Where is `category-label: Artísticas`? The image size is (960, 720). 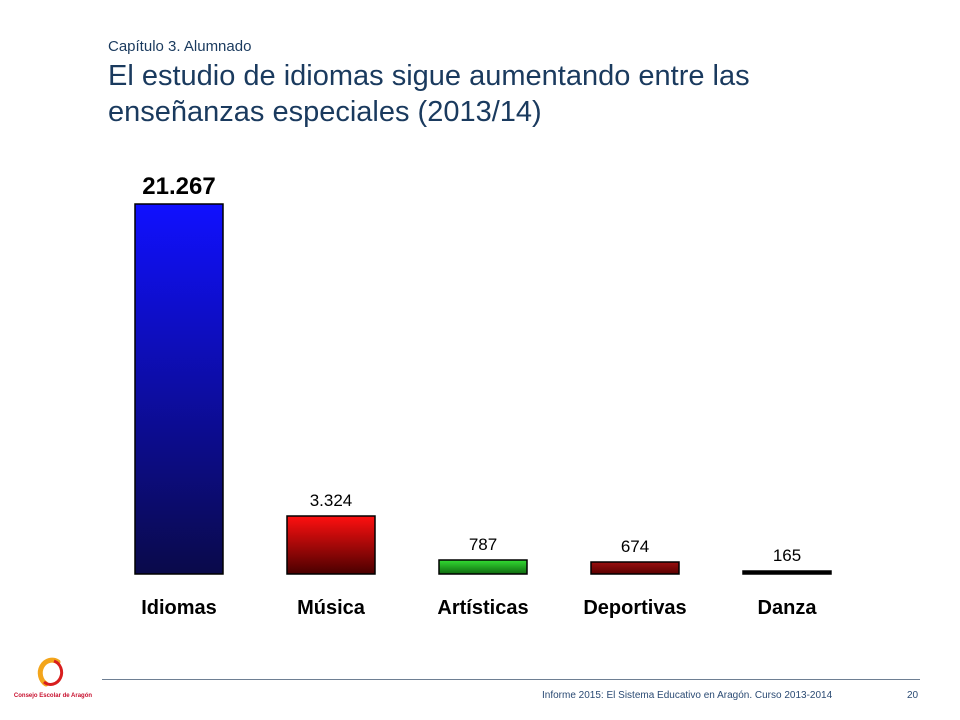
category-label: Artísticas is located at coordinates (482, 608).